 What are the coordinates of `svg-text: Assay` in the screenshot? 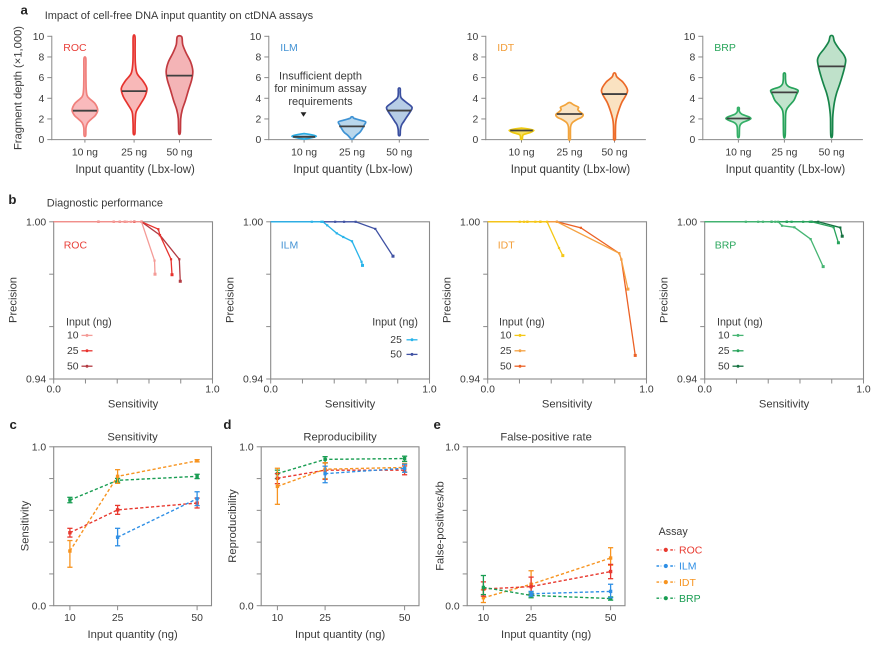 It's located at (674, 532).